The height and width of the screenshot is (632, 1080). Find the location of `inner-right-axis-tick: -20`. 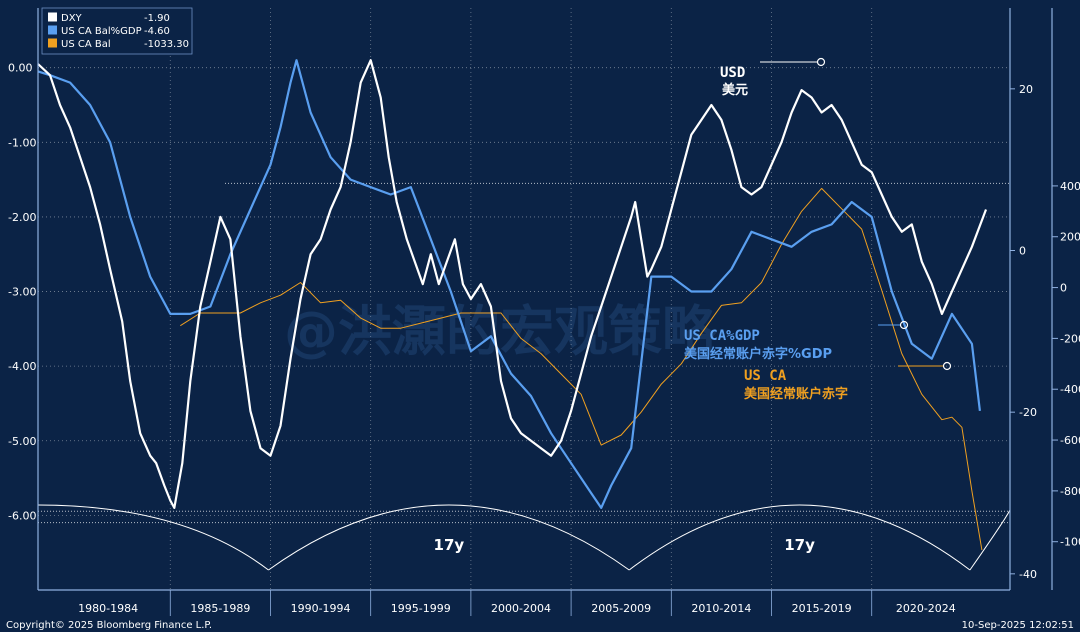

inner-right-axis-tick: -20 is located at coordinates (1028, 412).